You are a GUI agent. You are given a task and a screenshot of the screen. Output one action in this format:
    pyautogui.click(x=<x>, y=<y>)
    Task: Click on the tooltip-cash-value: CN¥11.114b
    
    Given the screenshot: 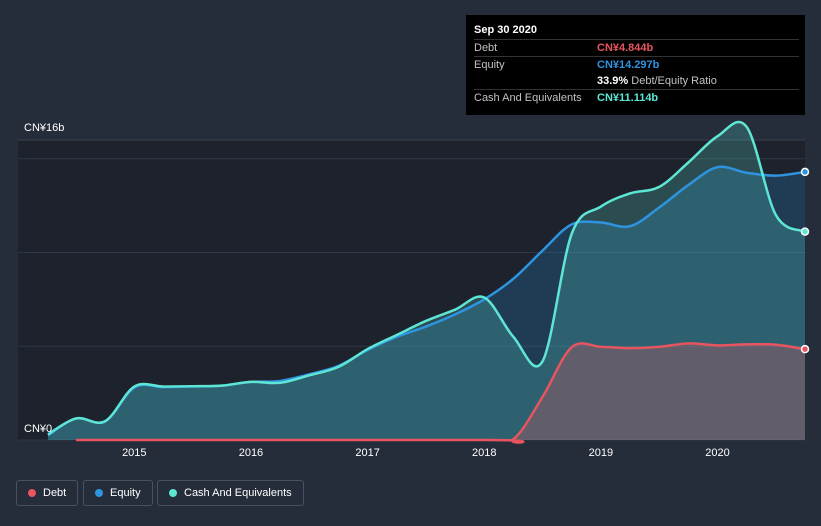 What is the action you would take?
    pyautogui.click(x=628, y=98)
    